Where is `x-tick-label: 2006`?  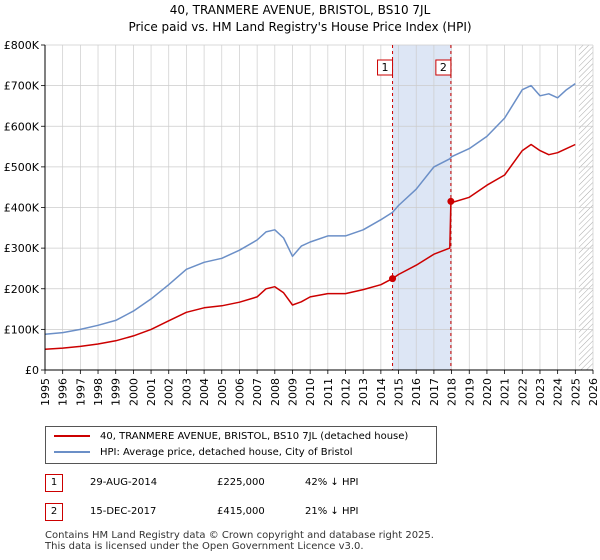
x-tick-label: 2006 is located at coordinates (239, 392).